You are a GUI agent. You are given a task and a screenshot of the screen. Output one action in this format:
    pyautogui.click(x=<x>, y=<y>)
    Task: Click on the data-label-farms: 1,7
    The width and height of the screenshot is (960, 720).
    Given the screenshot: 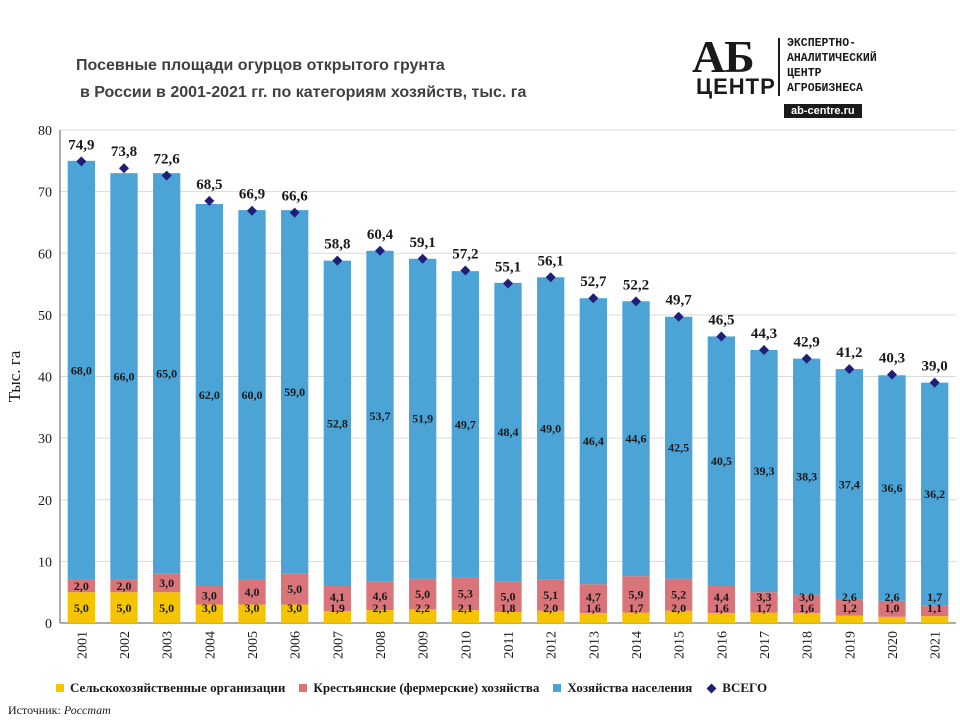 What is the action you would take?
    pyautogui.click(x=934, y=597)
    